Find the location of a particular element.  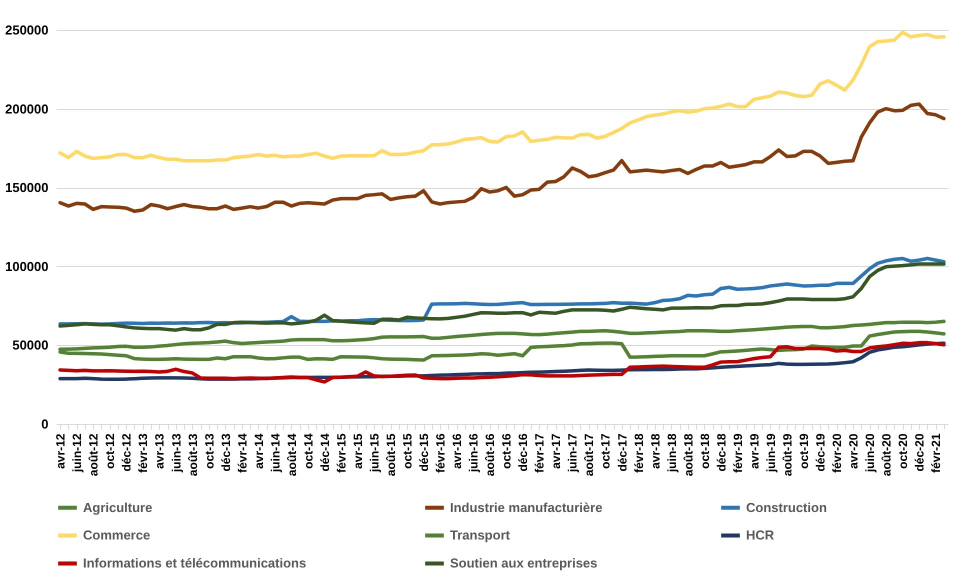

x-tick-label: oct-18 is located at coordinates (705, 451).